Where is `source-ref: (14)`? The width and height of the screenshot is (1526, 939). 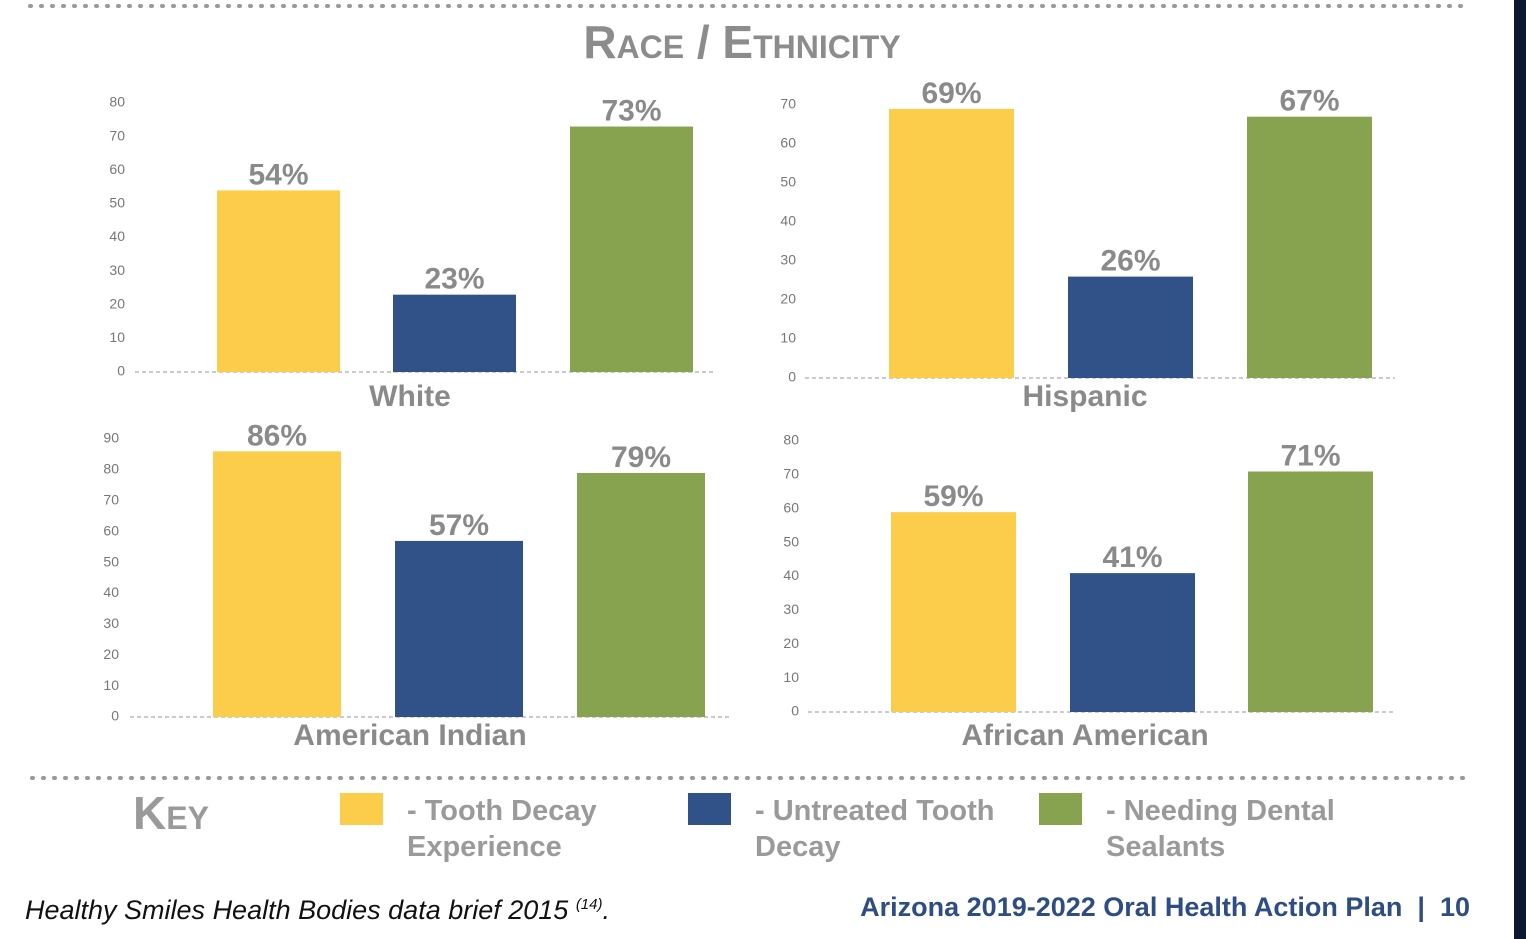 source-ref: (14) is located at coordinates (589, 904).